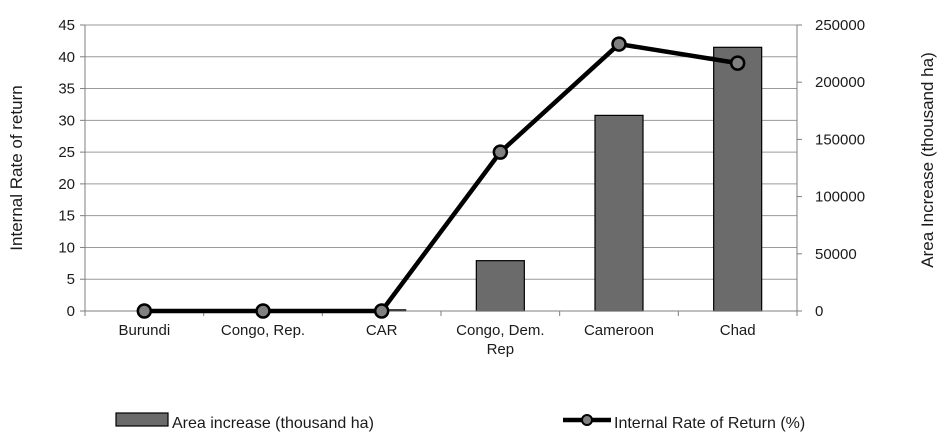  What do you see at coordinates (587, 420) in the screenshot?
I see `legend-line-marker` at bounding box center [587, 420].